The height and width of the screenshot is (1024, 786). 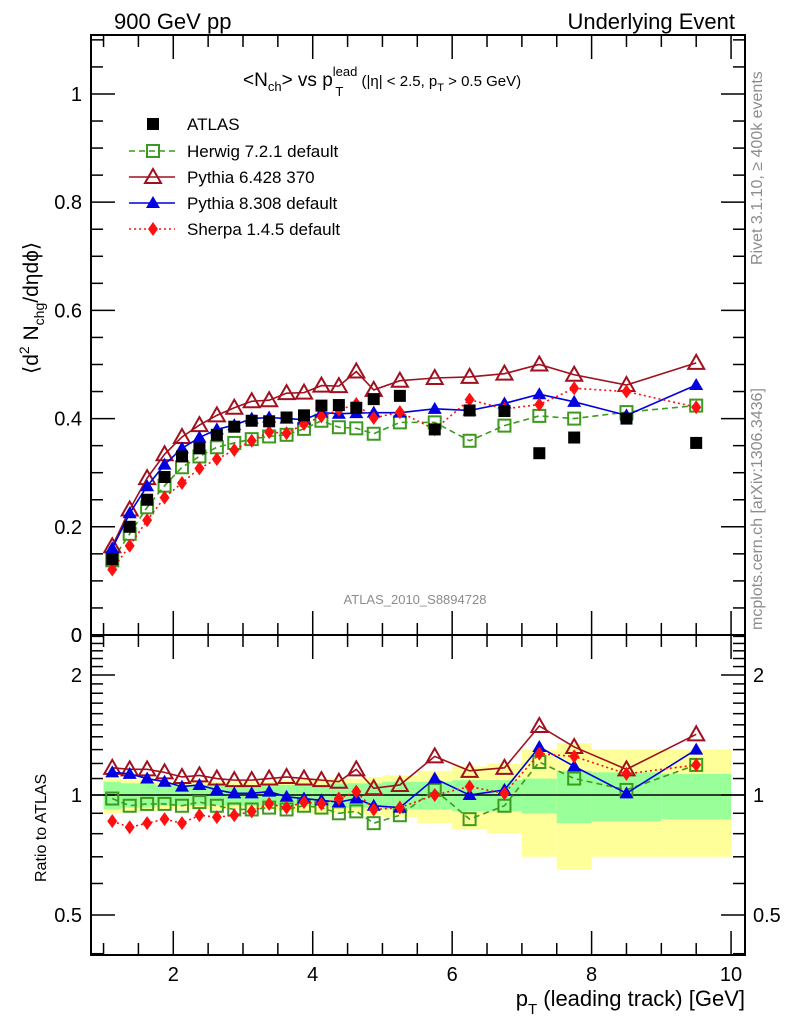 I want to click on legend-item-atlas: ATLAS, so click(x=193, y=124).